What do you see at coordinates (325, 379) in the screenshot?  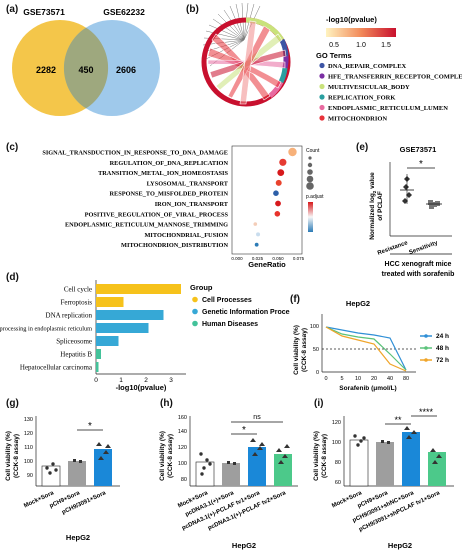 I see `panel-f-xtick-0: 0` at bounding box center [325, 379].